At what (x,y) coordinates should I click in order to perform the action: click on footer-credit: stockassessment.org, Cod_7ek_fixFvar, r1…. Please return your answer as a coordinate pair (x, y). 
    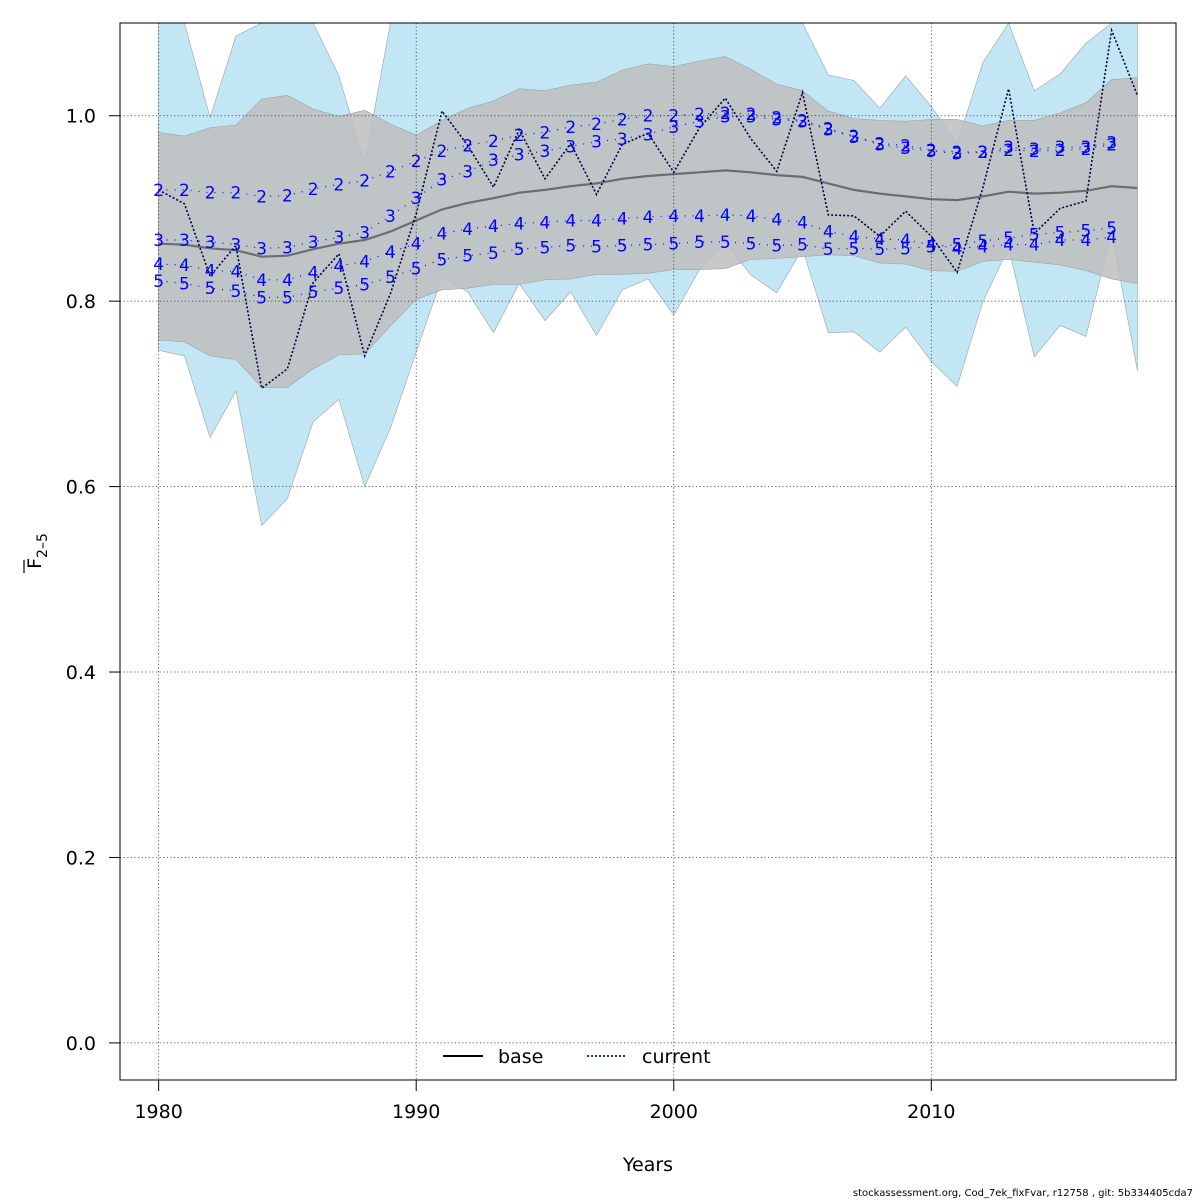
    Looking at the image, I should click on (1023, 1193).